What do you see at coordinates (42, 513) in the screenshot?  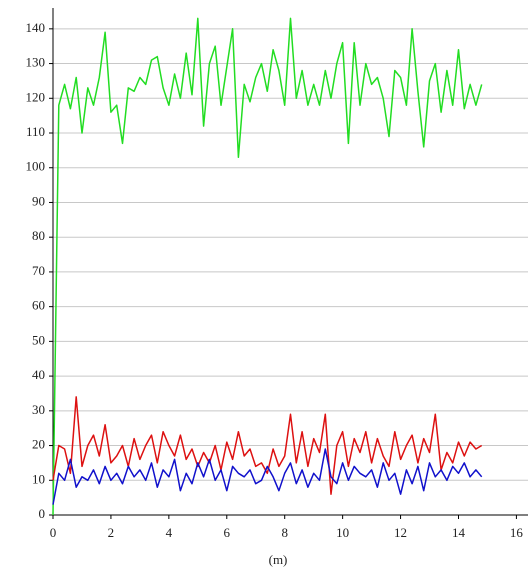 I see `y-tick-label: 0` at bounding box center [42, 513].